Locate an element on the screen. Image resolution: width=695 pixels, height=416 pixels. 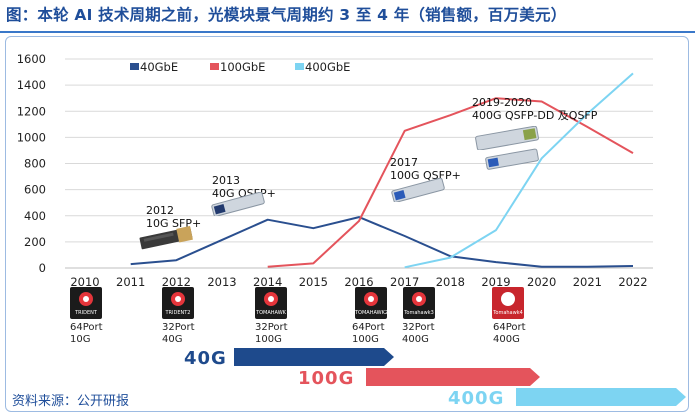
annotation-a2019-line1: 400G QSFP-DD 及QSFP is located at coordinates (535, 115).